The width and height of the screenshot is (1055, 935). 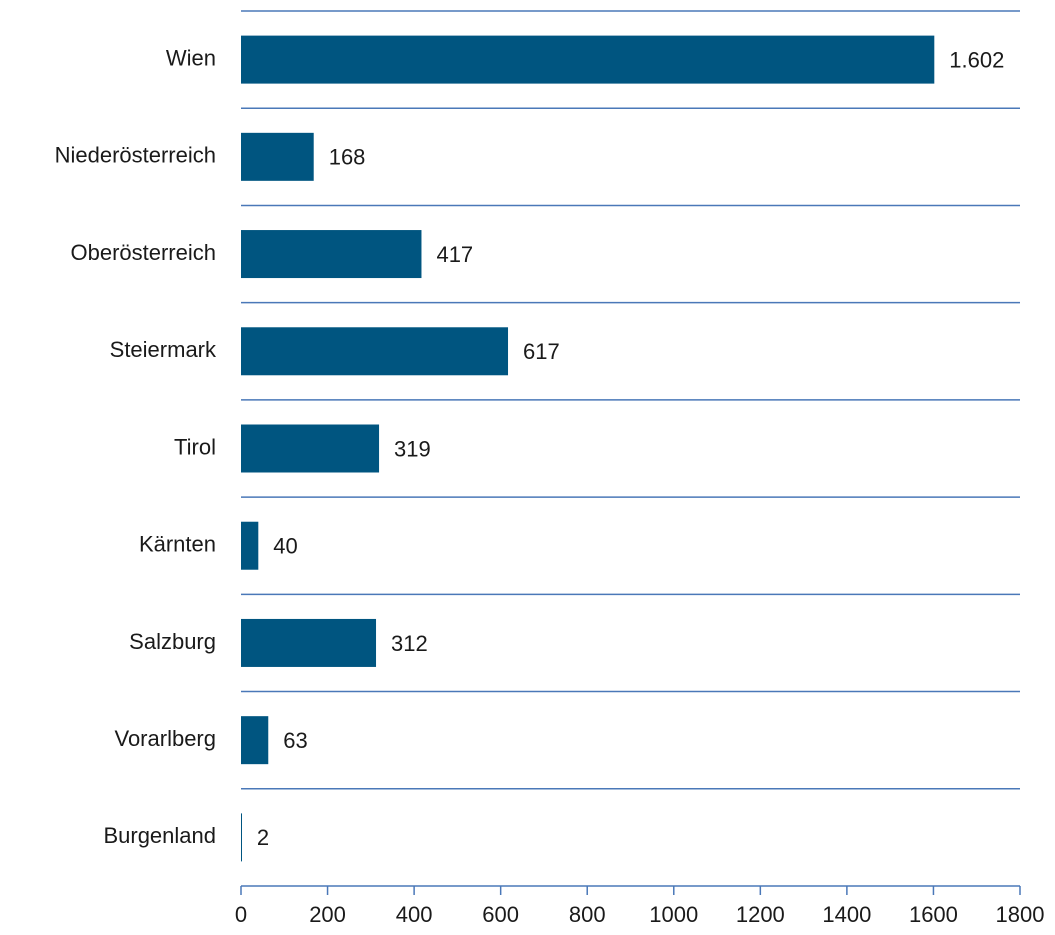 I want to click on value-label: 617, so click(x=541, y=351).